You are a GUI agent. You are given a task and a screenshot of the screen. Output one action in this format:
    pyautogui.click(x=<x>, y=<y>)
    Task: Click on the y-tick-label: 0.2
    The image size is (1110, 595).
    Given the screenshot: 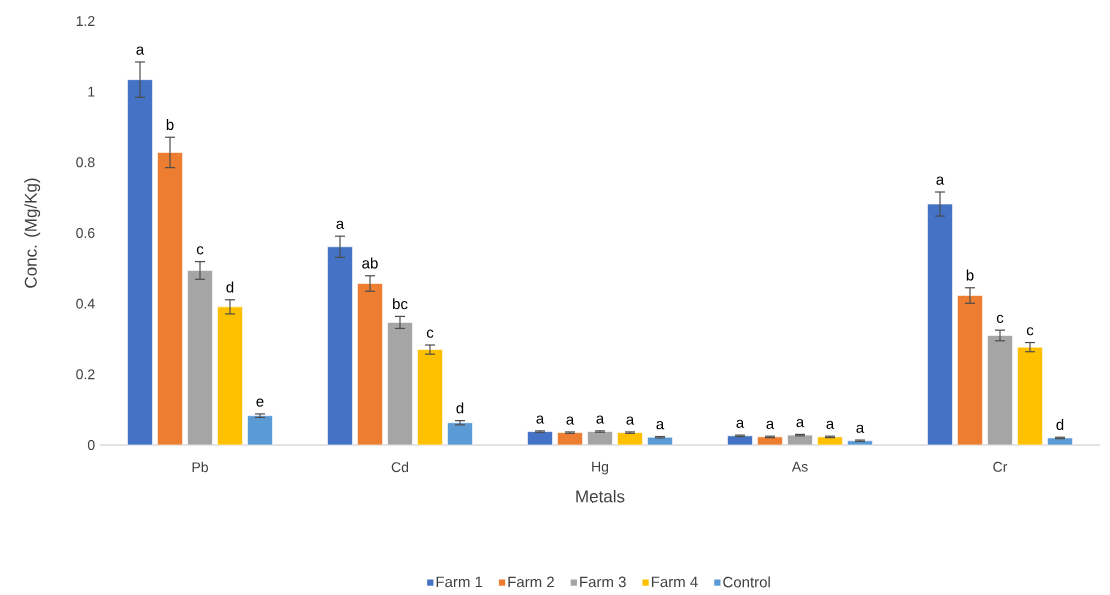 What is the action you would take?
    pyautogui.click(x=85, y=374)
    